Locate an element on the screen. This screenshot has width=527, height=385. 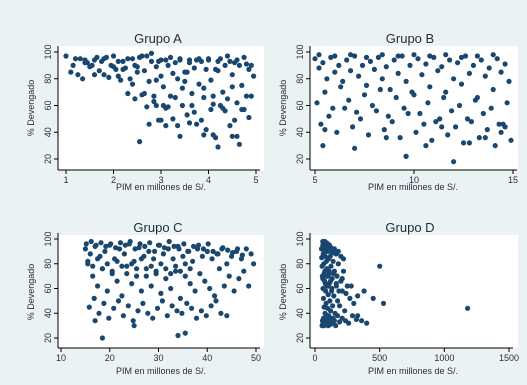
x-tick-label: 2 is located at coordinates (113, 180).